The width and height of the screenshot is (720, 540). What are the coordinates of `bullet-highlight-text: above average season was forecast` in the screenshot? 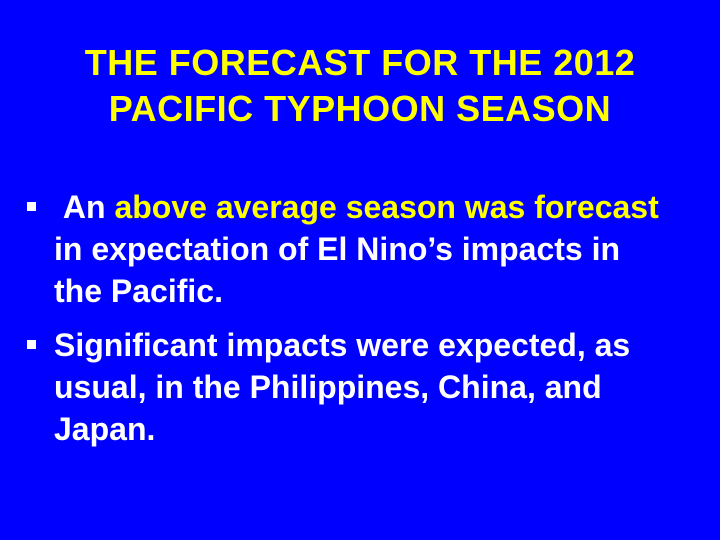 It's located at (386, 207).